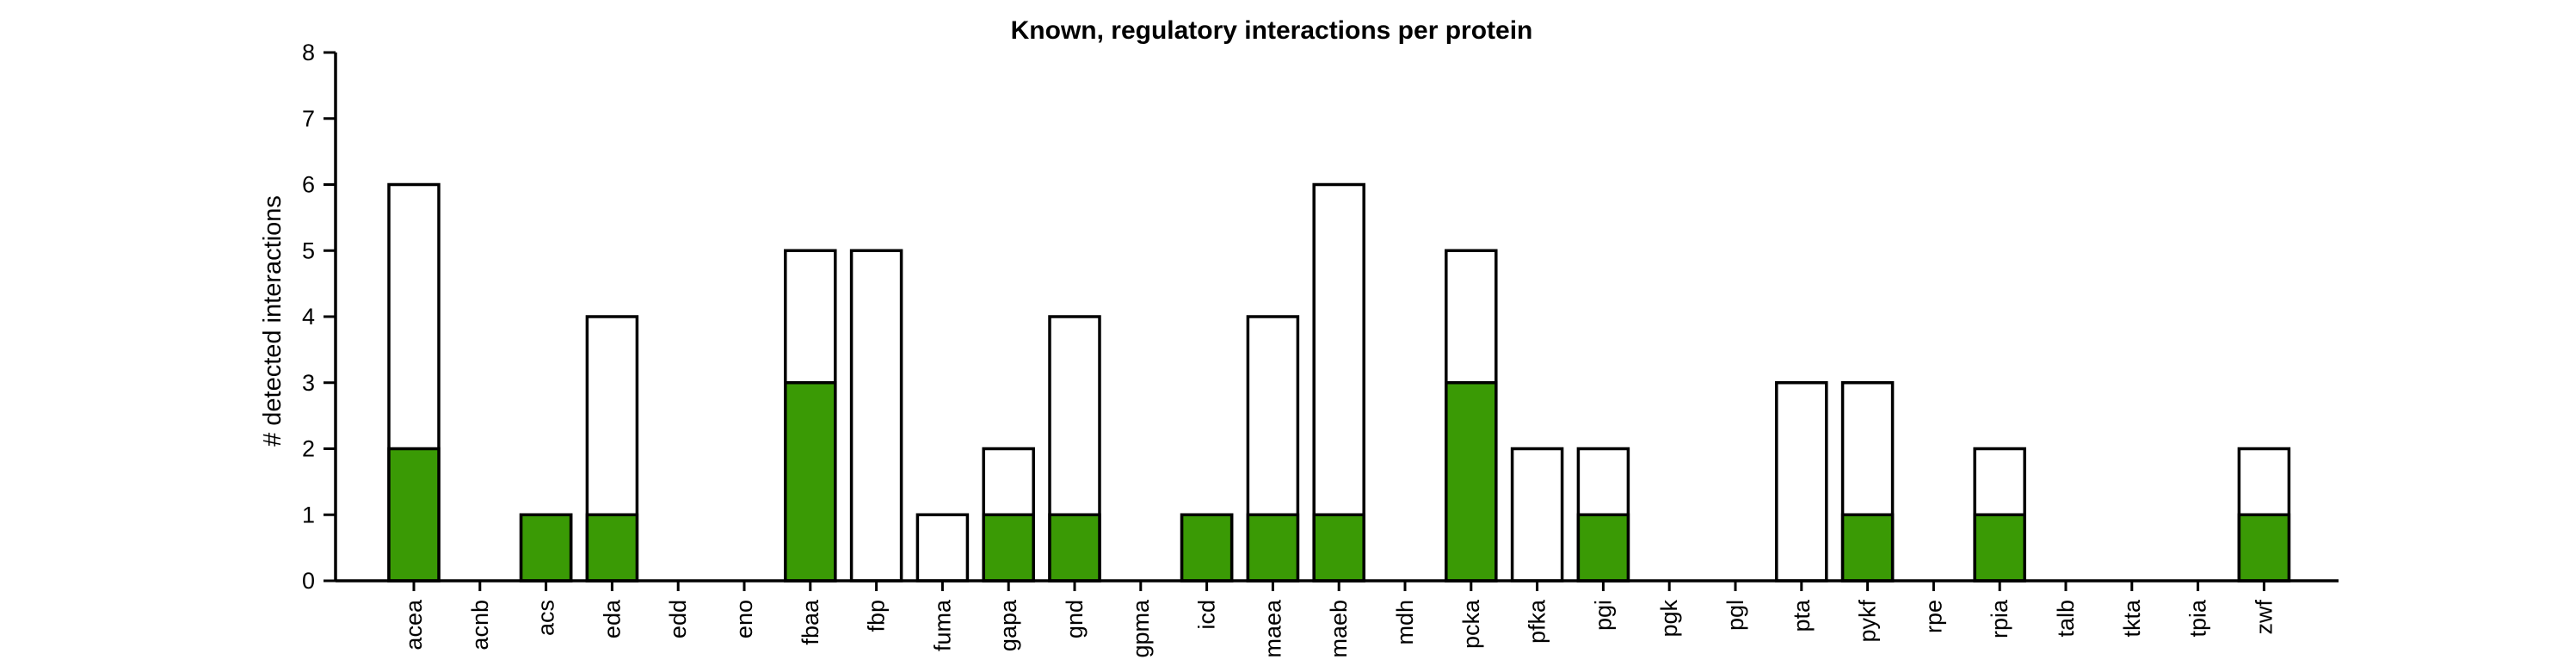  I want to click on bar-highlight-gapa, so click(1008, 548).